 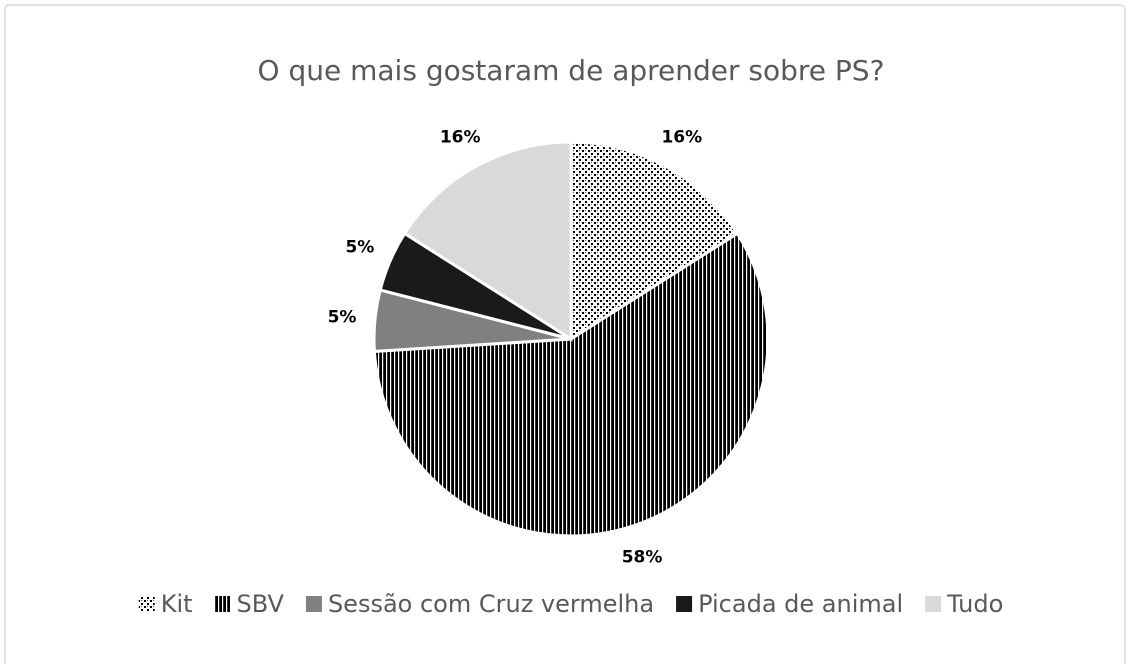 What do you see at coordinates (261, 604) in the screenshot?
I see `legend-label: SBV` at bounding box center [261, 604].